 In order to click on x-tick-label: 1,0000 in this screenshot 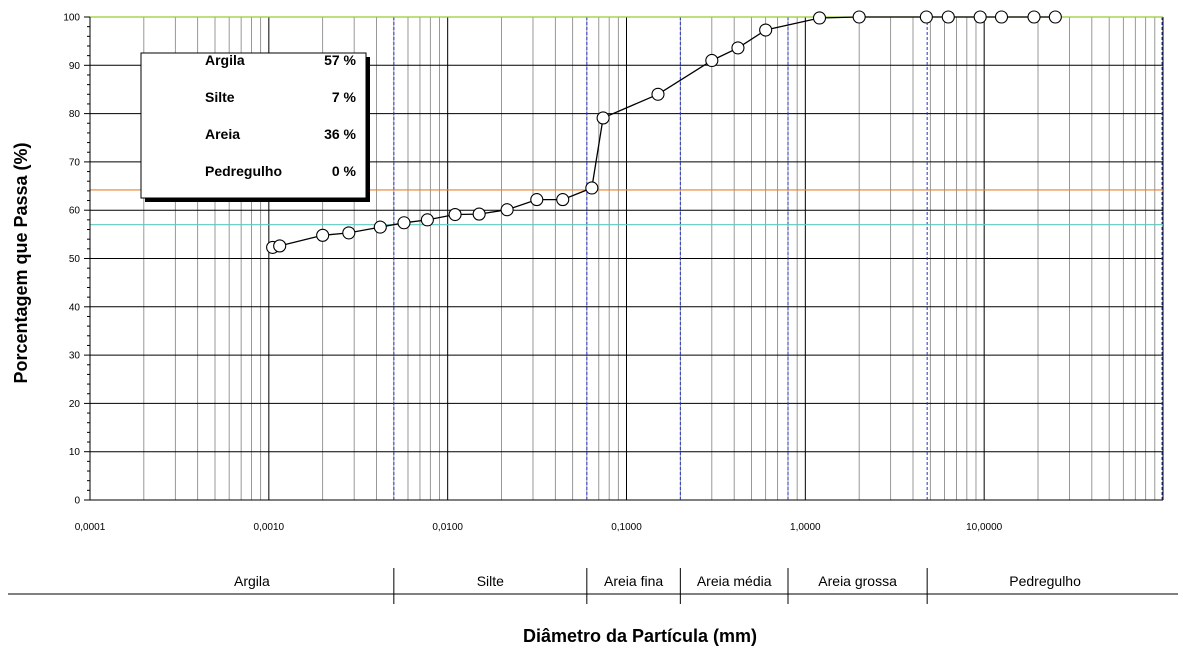, I will do `click(805, 527)`.